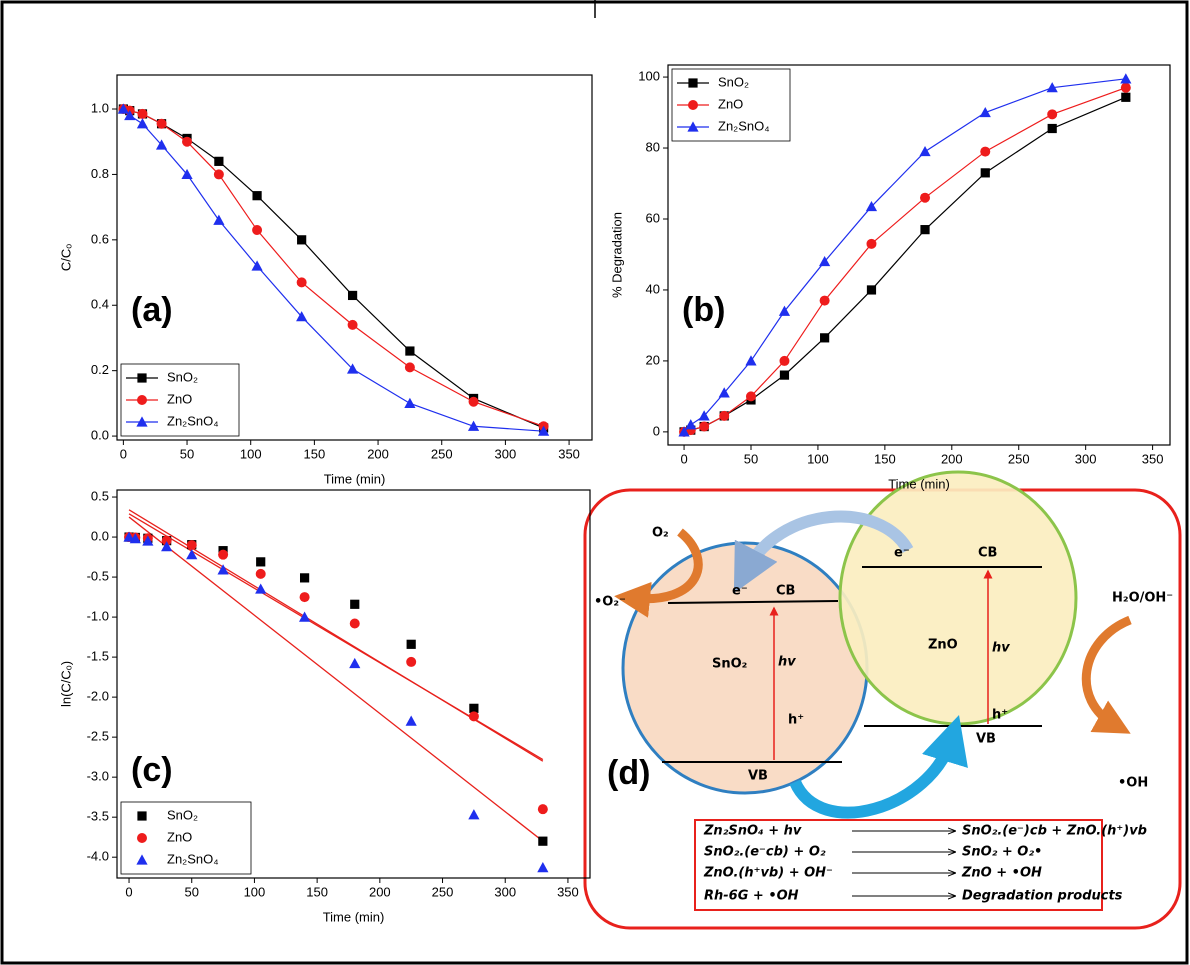 The height and width of the screenshot is (965, 1190). Describe the element at coordinates (752, 831) in the screenshot. I see `reaction-left: Zn₂SnO₄ + hv` at that location.